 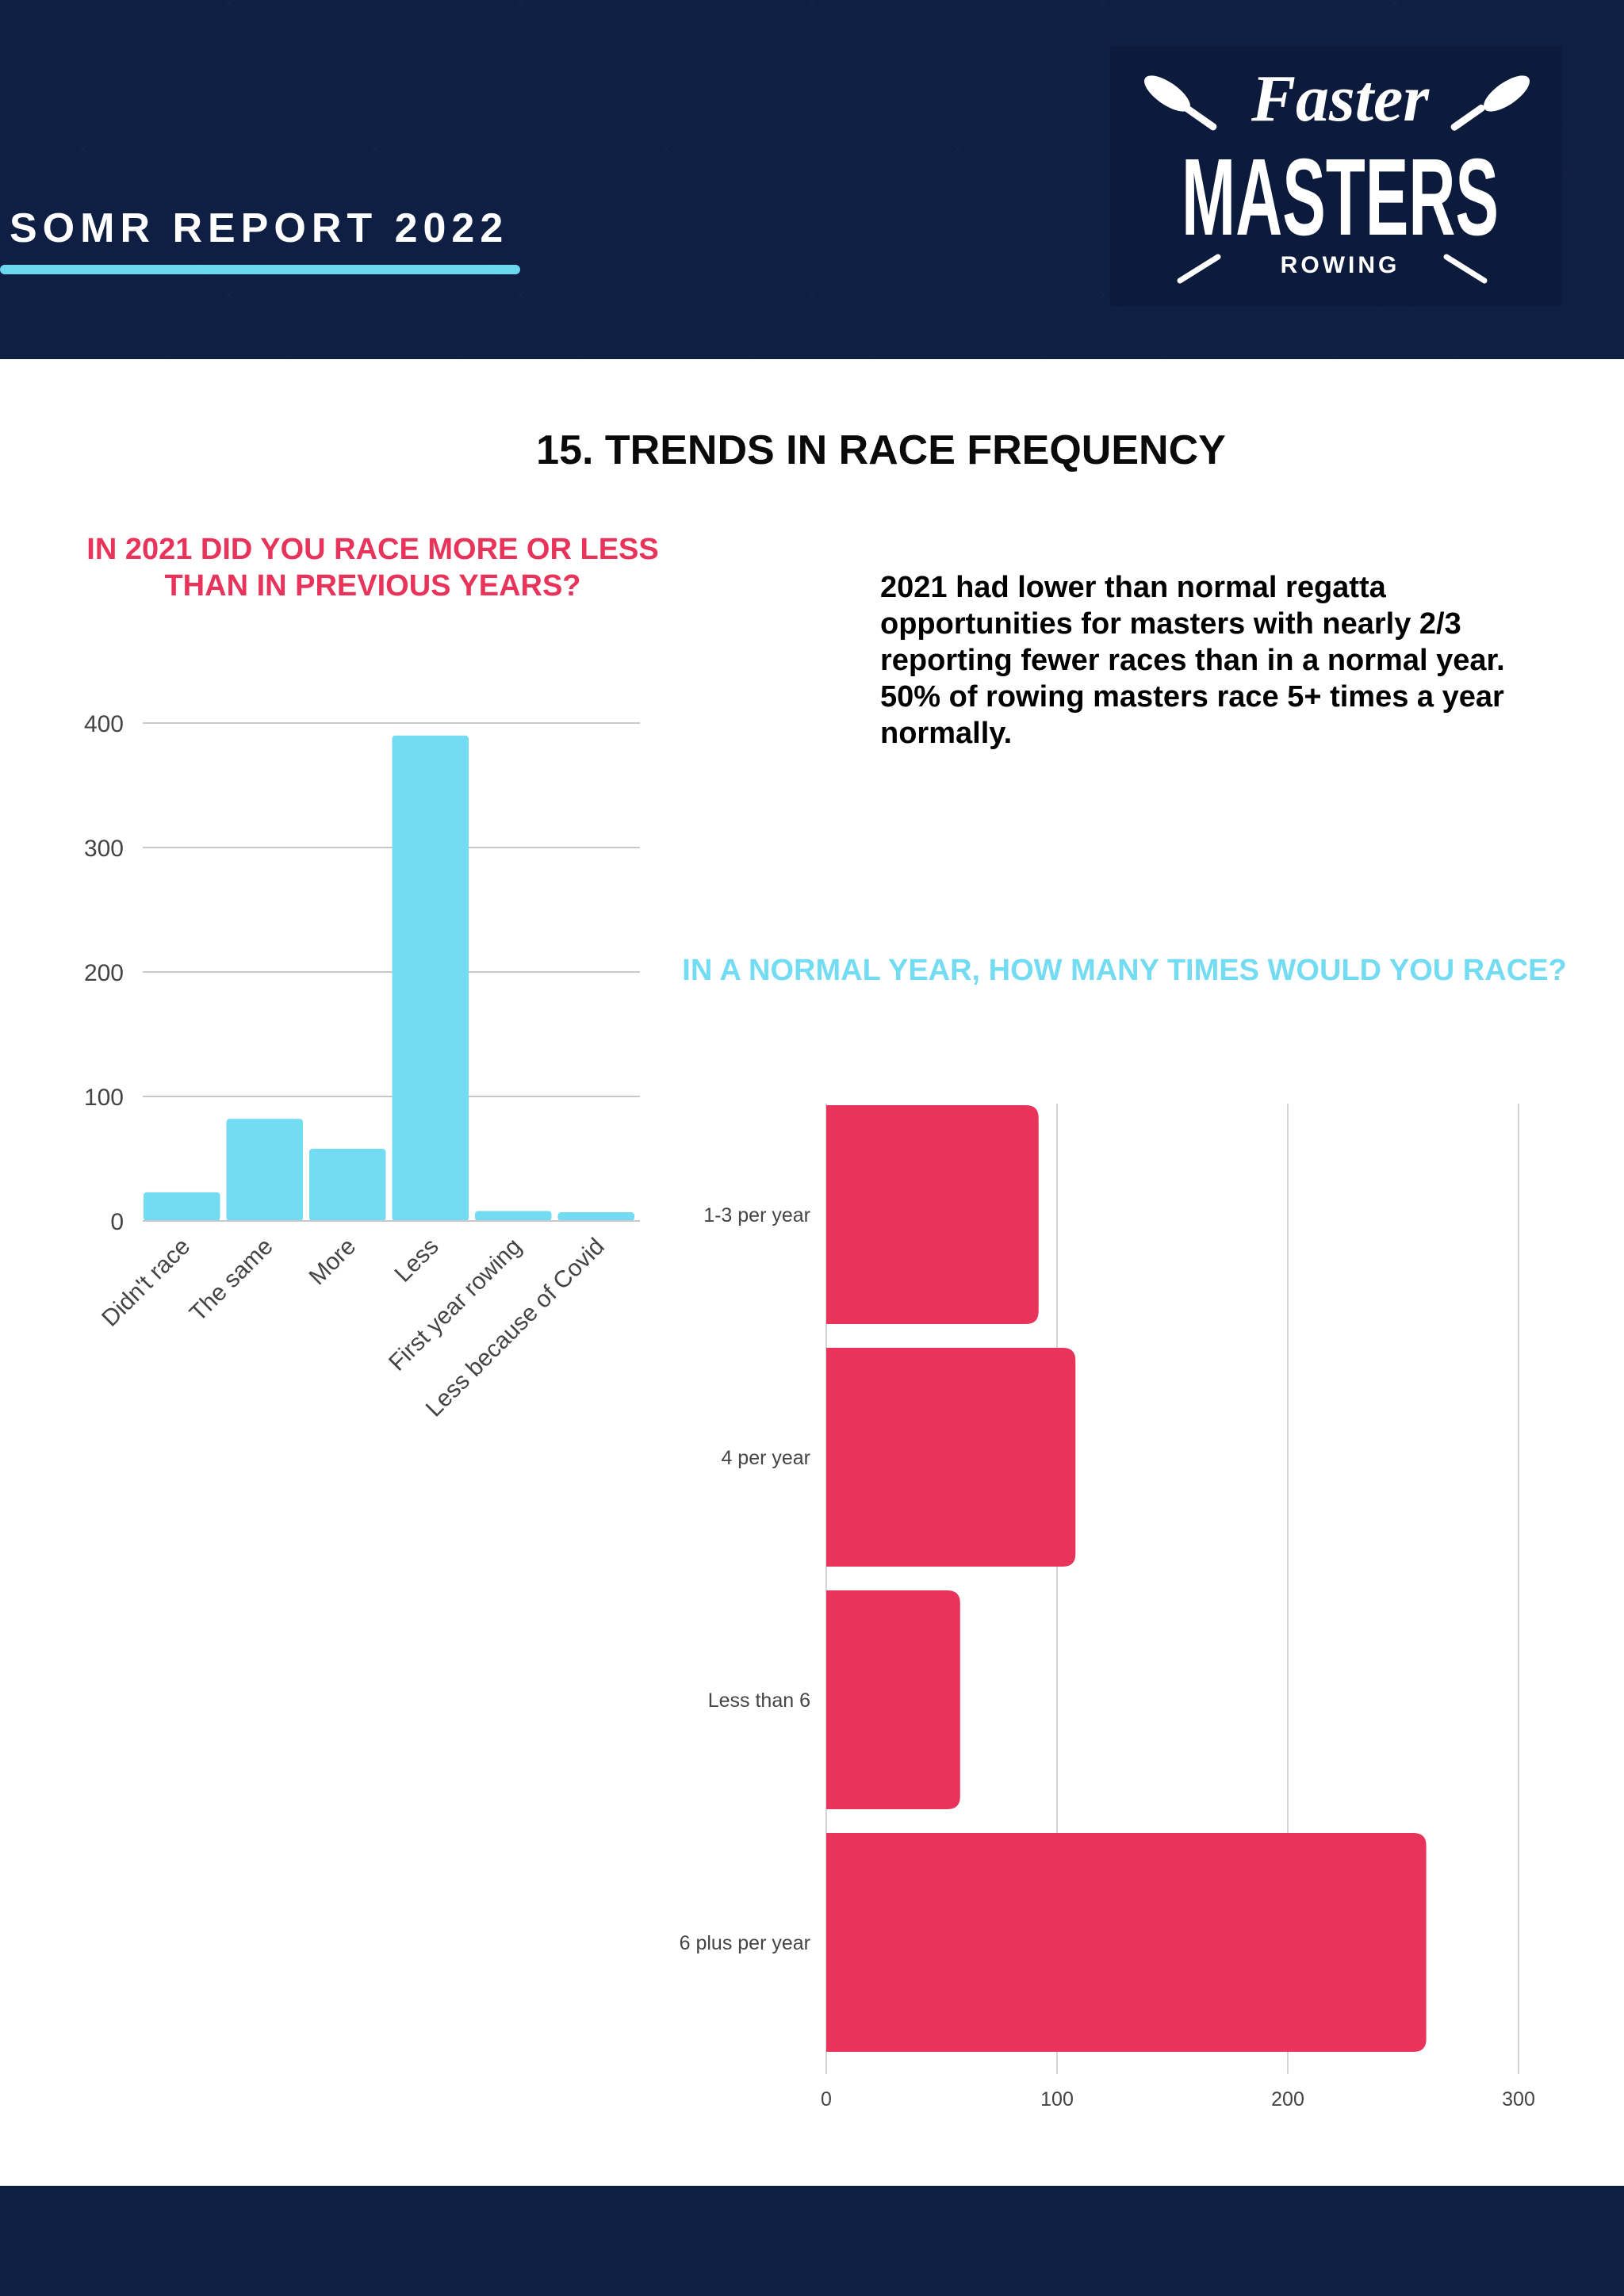 I want to click on chart1-y-tick-label: 100, so click(x=104, y=1098).